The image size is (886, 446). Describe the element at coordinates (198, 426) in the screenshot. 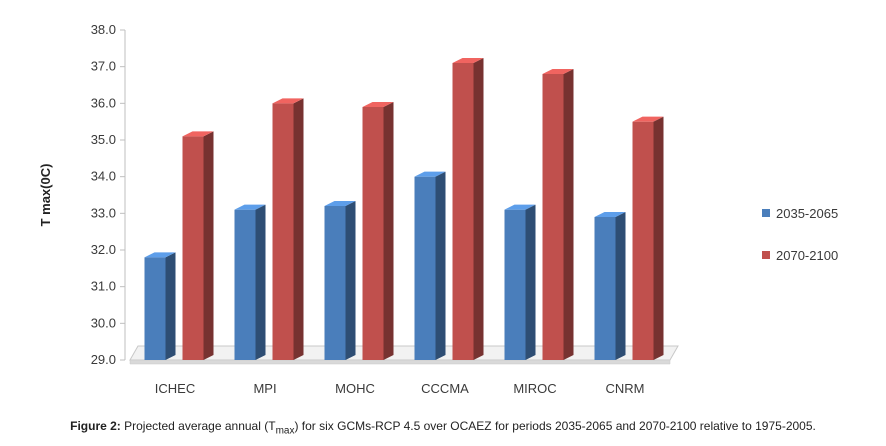

I see `caption-text-before: Projected average annual (T` at that location.